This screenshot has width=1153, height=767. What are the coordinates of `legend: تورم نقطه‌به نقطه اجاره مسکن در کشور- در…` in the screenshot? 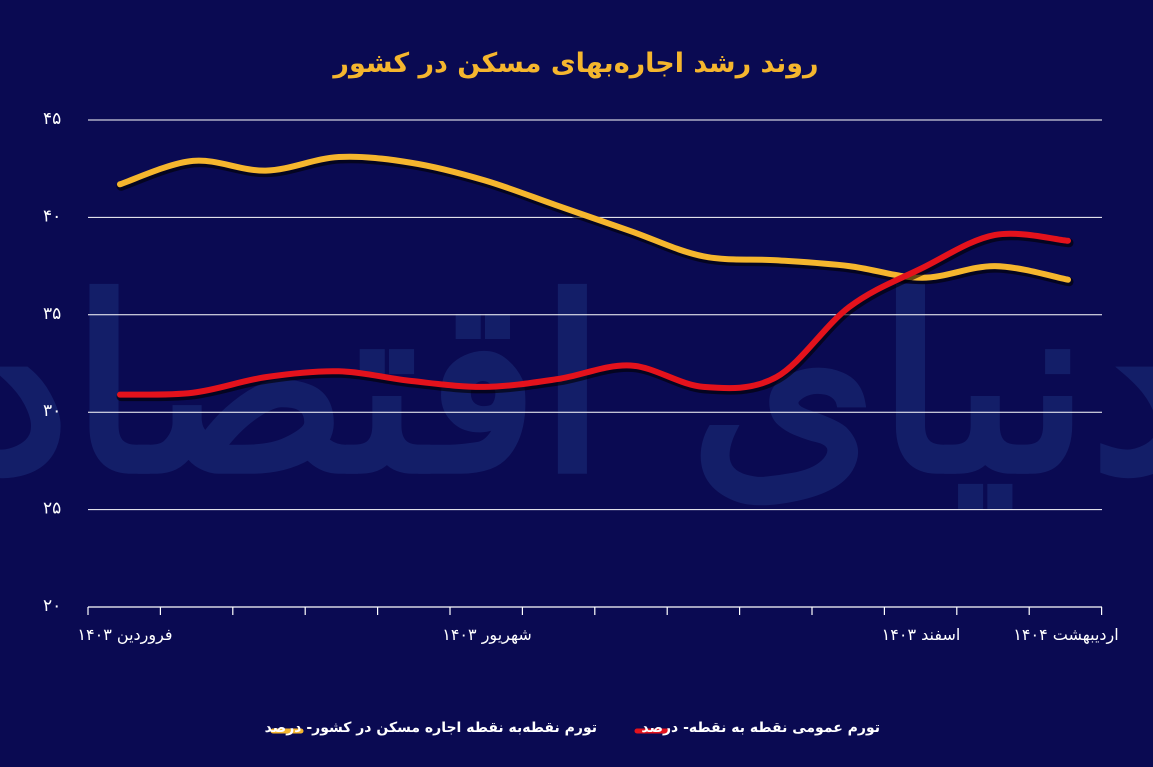 It's located at (572, 728).